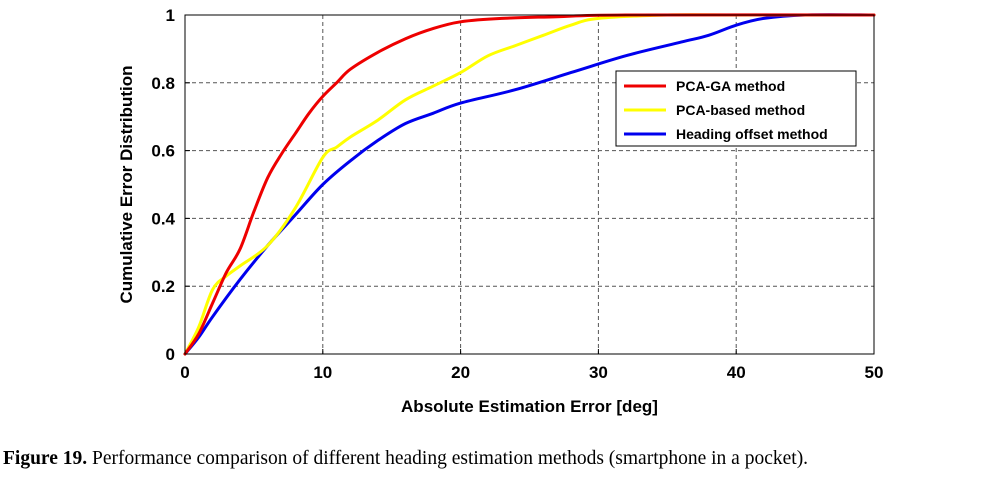 The image size is (1004, 483). What do you see at coordinates (460, 372) in the screenshot?
I see `x-tick-label: 20` at bounding box center [460, 372].